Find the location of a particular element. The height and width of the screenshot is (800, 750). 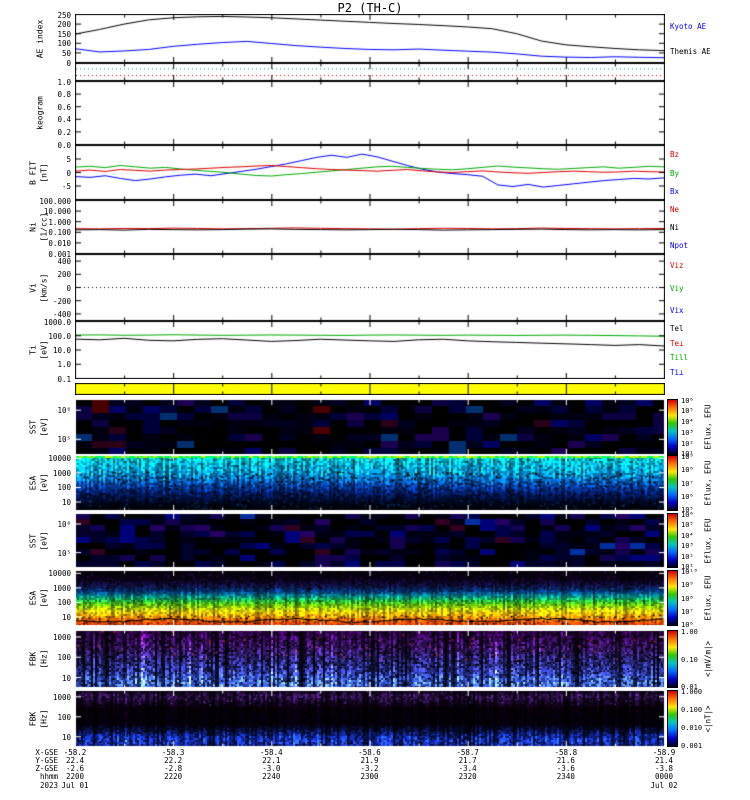

ytick-label: -200 is located at coordinates (61, 301).